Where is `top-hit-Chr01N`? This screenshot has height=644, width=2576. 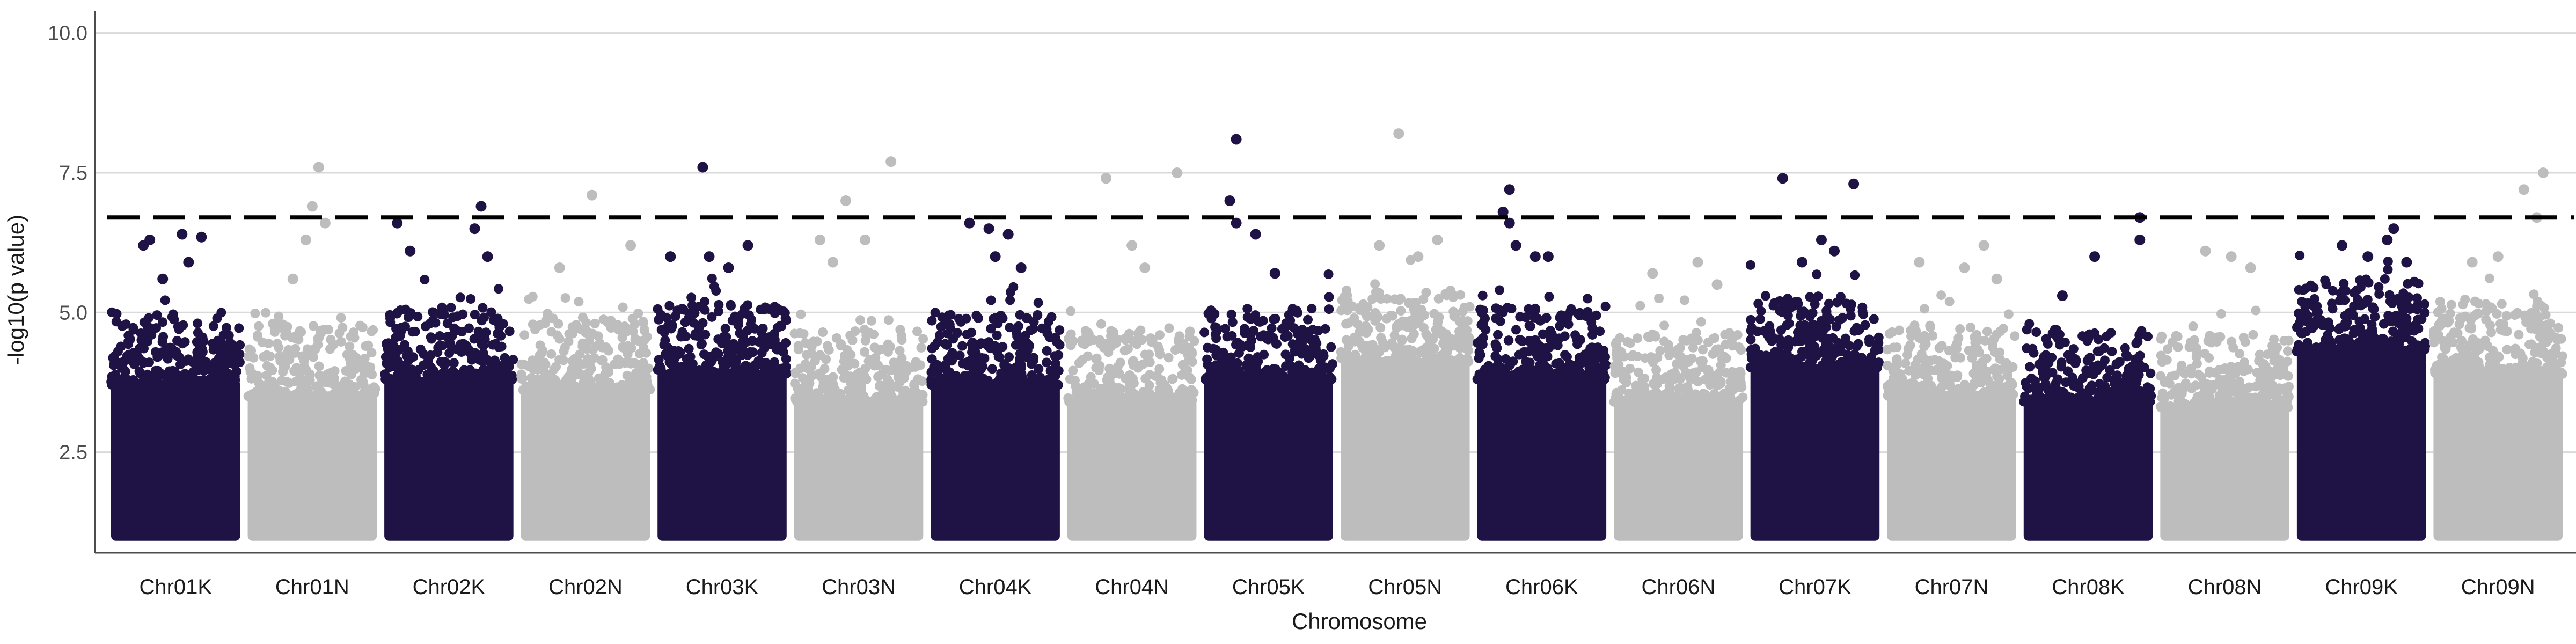 top-hit-Chr01N is located at coordinates (325, 223).